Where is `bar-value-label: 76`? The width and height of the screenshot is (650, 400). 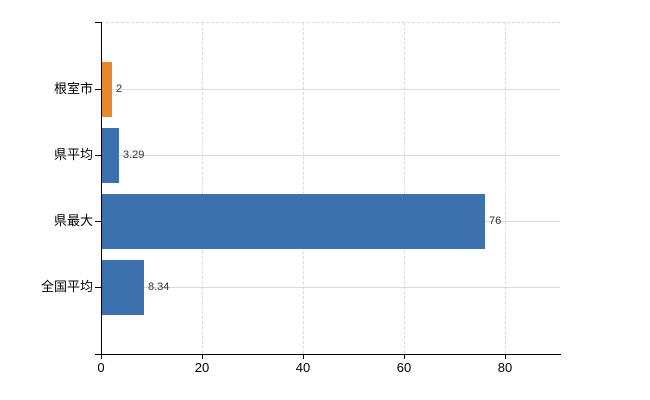 bar-value-label: 76 is located at coordinates (495, 221).